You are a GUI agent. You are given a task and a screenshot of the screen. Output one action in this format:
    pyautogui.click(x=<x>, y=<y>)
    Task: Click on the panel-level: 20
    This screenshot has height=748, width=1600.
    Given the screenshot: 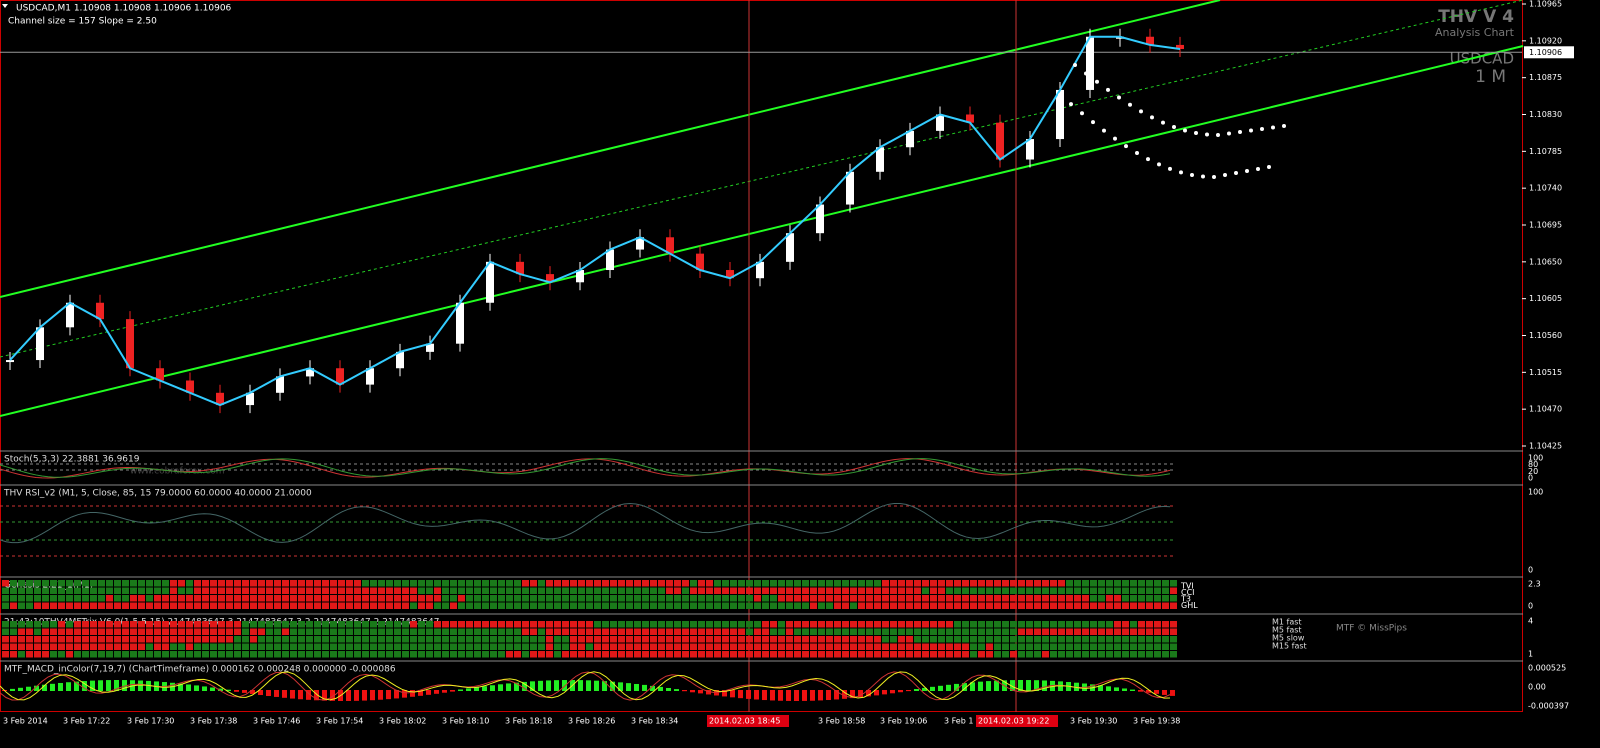 What is the action you would take?
    pyautogui.click(x=1533, y=471)
    